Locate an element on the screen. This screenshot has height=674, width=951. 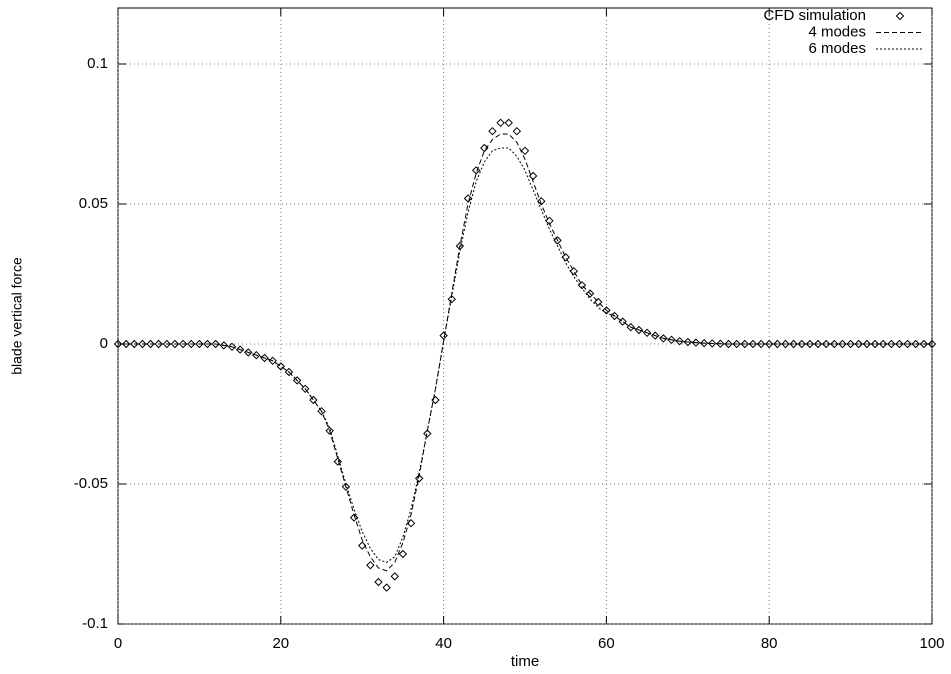
legend-label: 6 modes is located at coordinates (837, 48).